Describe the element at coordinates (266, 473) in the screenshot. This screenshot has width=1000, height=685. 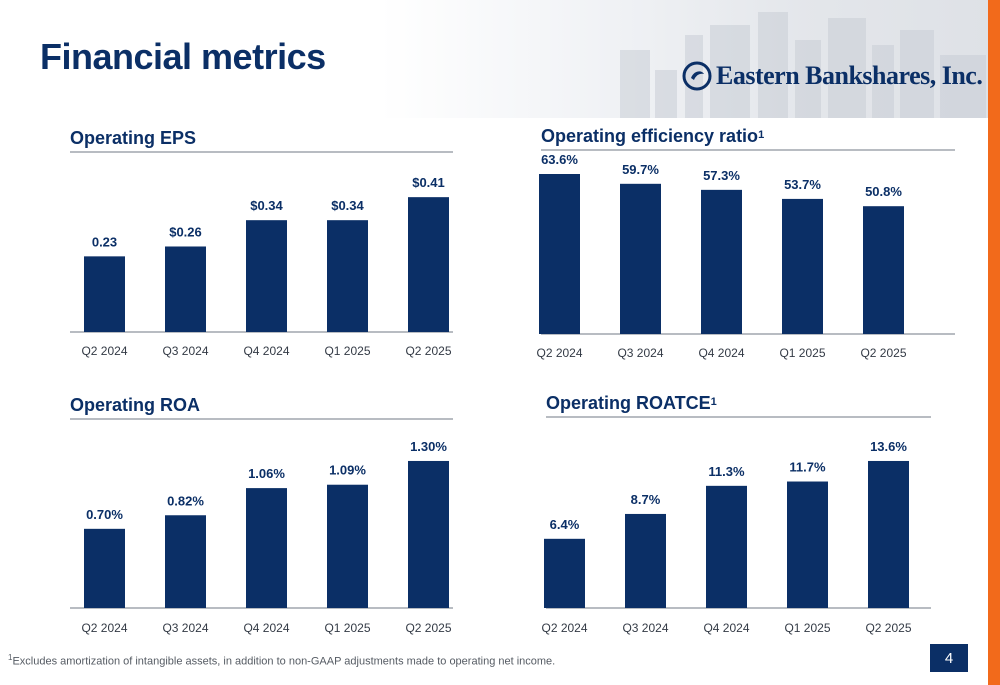
I see `data-label: 1.06%` at that location.